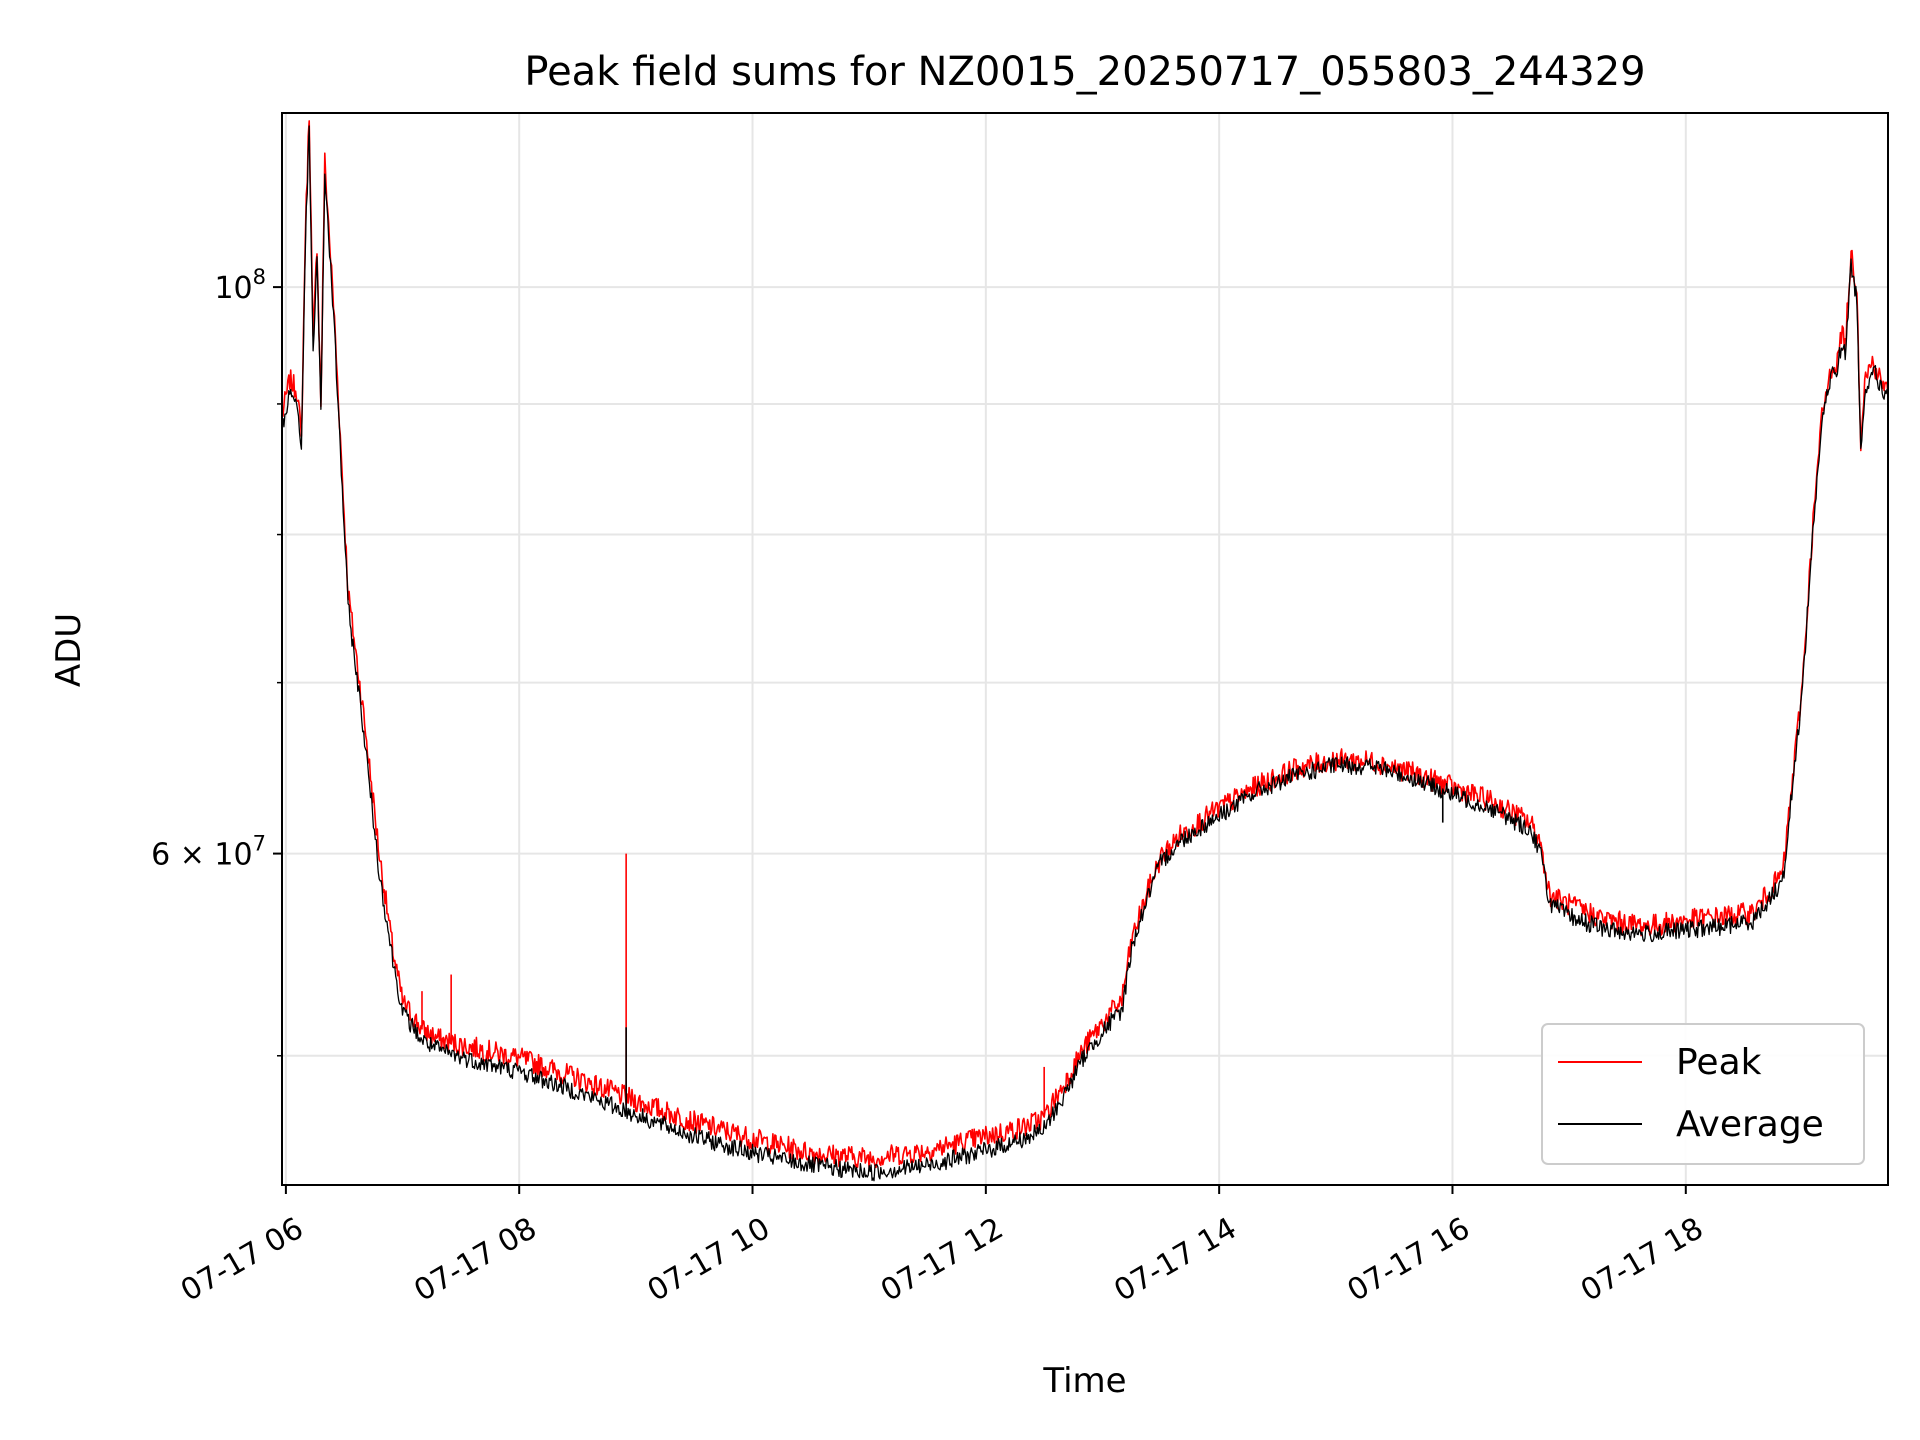  What do you see at coordinates (208, 852) in the screenshot?
I see `y-tick-label: 6 × 107` at bounding box center [208, 852].